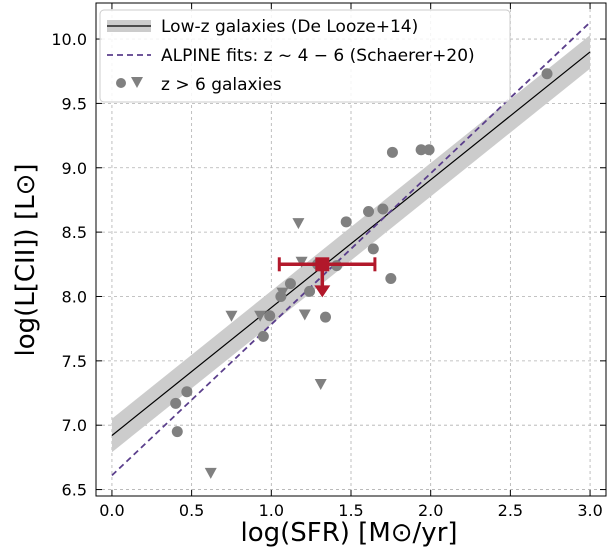 The width and height of the screenshot is (608, 554). Describe the element at coordinates (137, 82) in the screenshot. I see `legend-triangle-marker` at that location.